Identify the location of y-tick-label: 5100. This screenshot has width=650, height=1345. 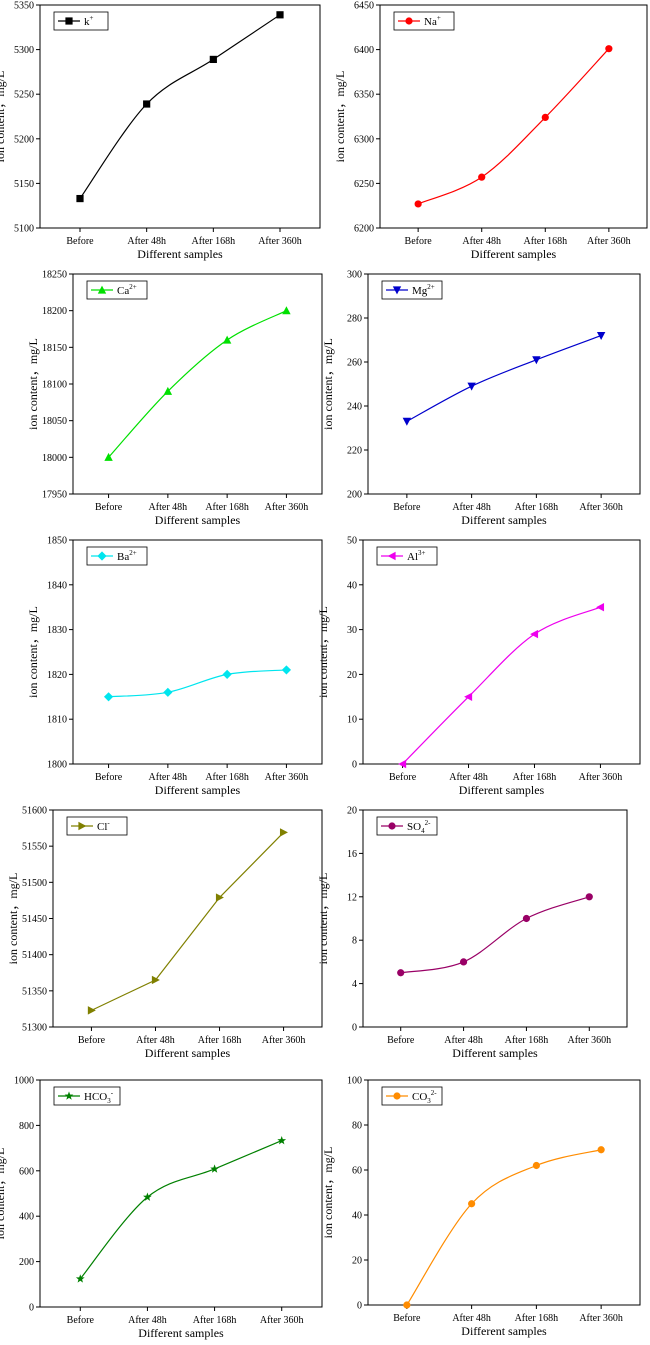
(24, 229).